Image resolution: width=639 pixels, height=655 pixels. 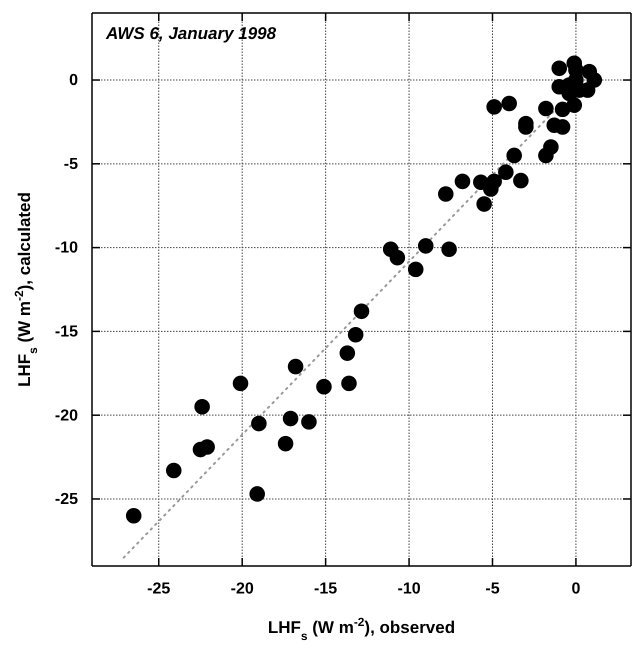 I want to click on x-tick-label: -5, so click(x=492, y=589).